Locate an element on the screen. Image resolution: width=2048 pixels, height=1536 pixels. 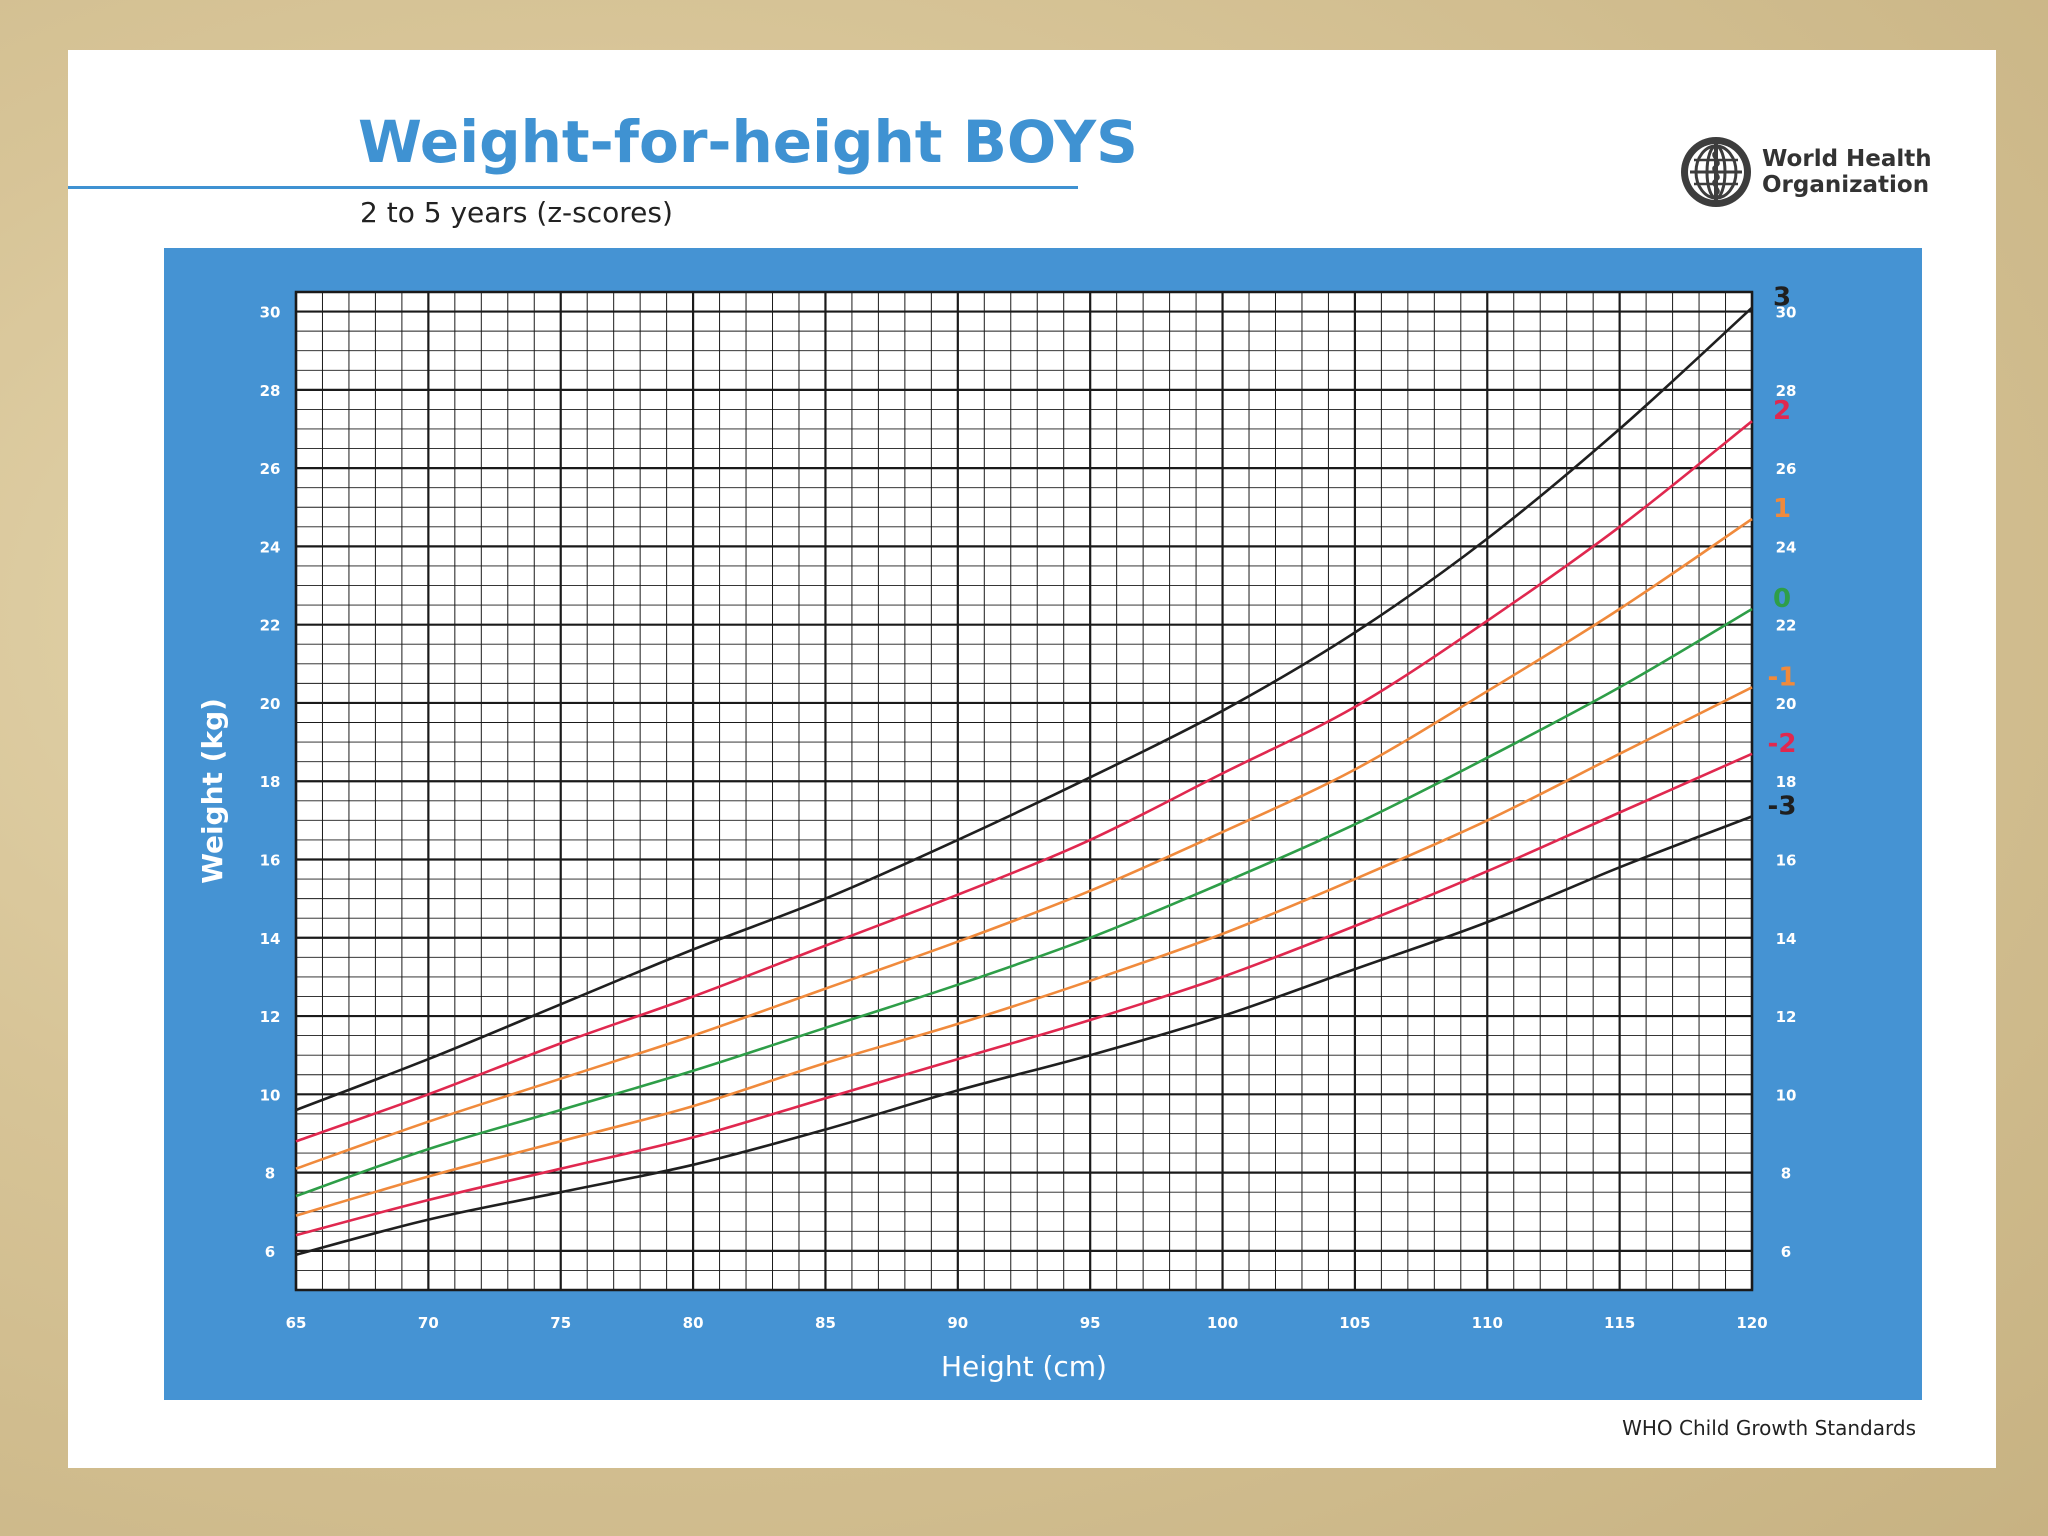
y-tick-labels-left: 6 8 10 12 14 16 18 20 22 24 26 28 30 is located at coordinates (270, 782).